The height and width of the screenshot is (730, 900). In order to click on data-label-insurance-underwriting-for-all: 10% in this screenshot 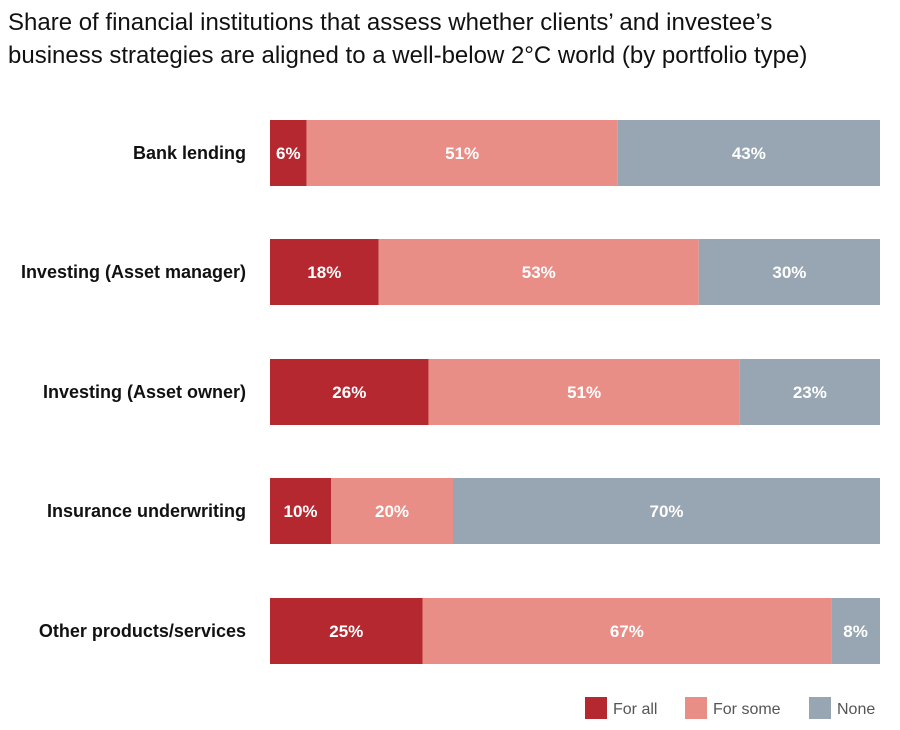, I will do `click(300, 511)`.